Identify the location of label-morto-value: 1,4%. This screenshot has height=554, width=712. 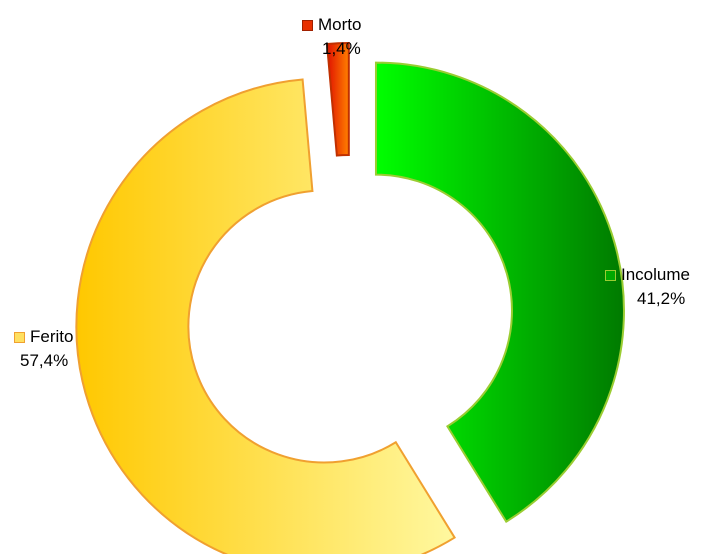
(341, 48).